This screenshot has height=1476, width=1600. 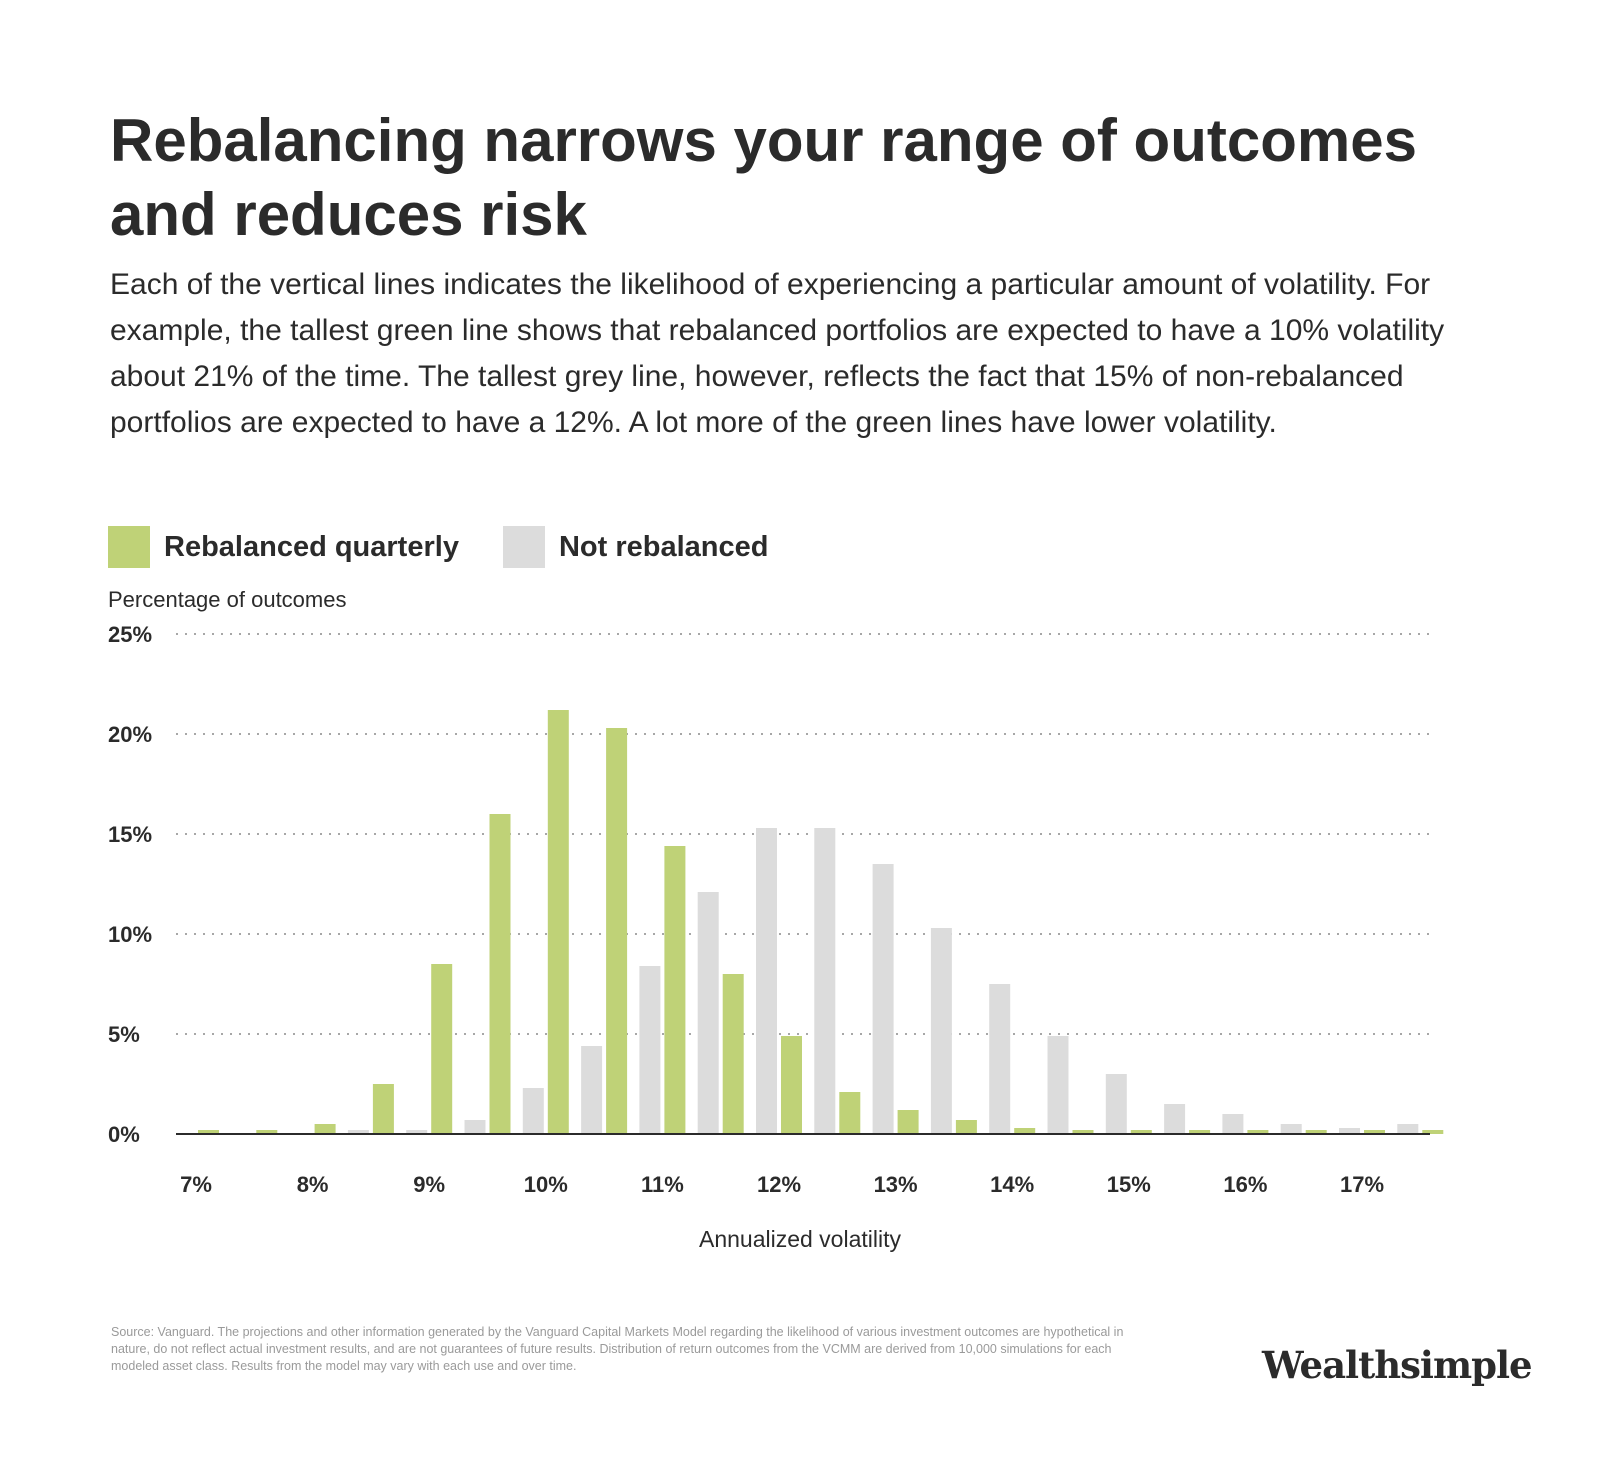 What do you see at coordinates (617, 931) in the screenshot?
I see `bar-rebalanced-10.5` at bounding box center [617, 931].